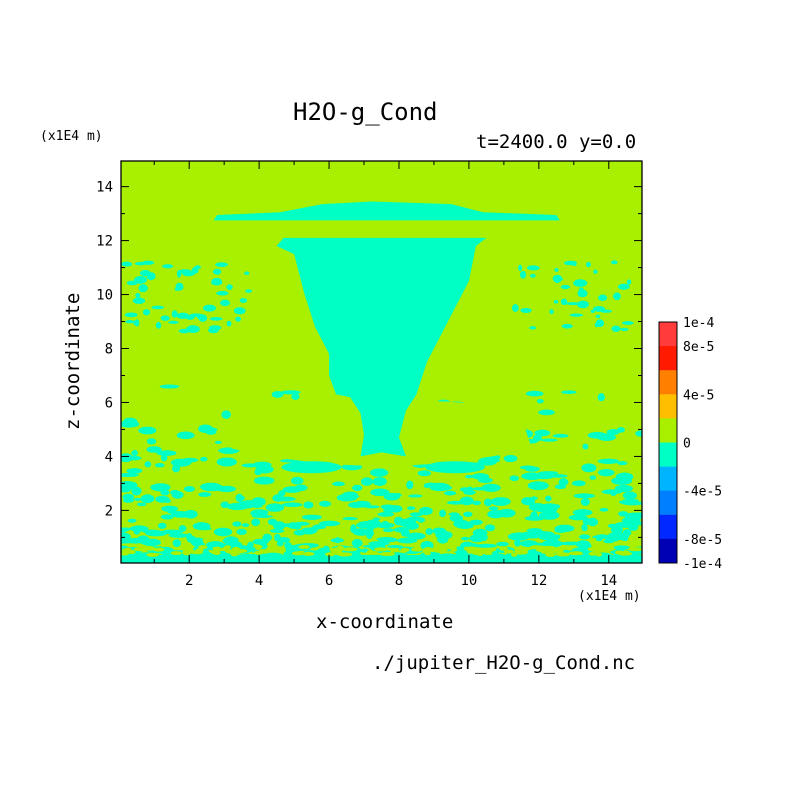  I want to click on y-tick-label: 14, so click(104, 188).